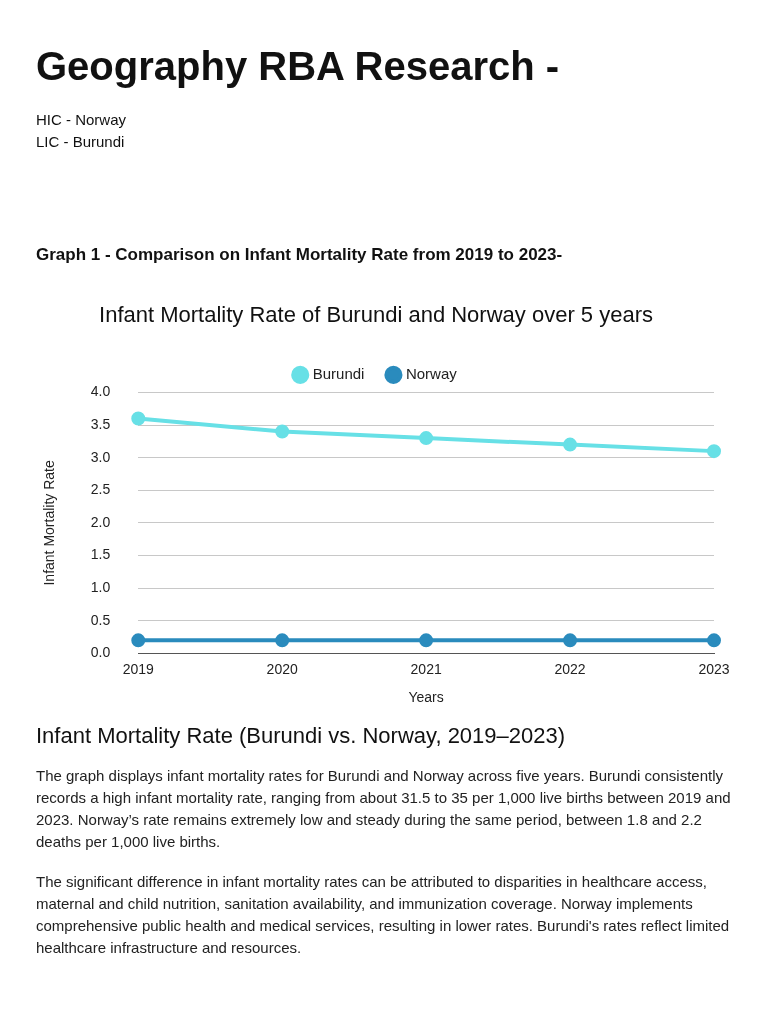 The image size is (768, 1024). What do you see at coordinates (100, 489) in the screenshot?
I see `y-tick-label: 2.5` at bounding box center [100, 489].